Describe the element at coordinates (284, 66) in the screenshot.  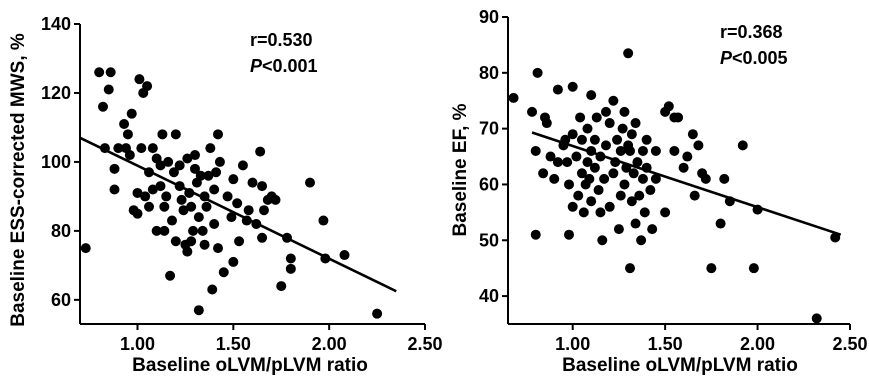
I see `p-value-annotation: P<0.001` at that location.